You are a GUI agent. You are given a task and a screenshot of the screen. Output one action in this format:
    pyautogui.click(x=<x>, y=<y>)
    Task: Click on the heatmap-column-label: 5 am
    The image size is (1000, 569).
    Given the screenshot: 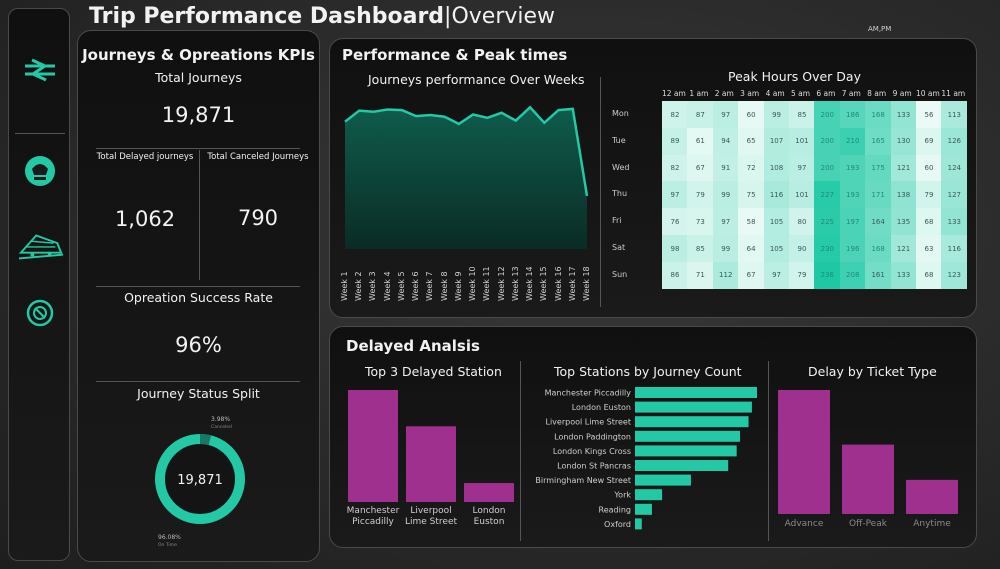 What is the action you would take?
    pyautogui.click(x=800, y=93)
    